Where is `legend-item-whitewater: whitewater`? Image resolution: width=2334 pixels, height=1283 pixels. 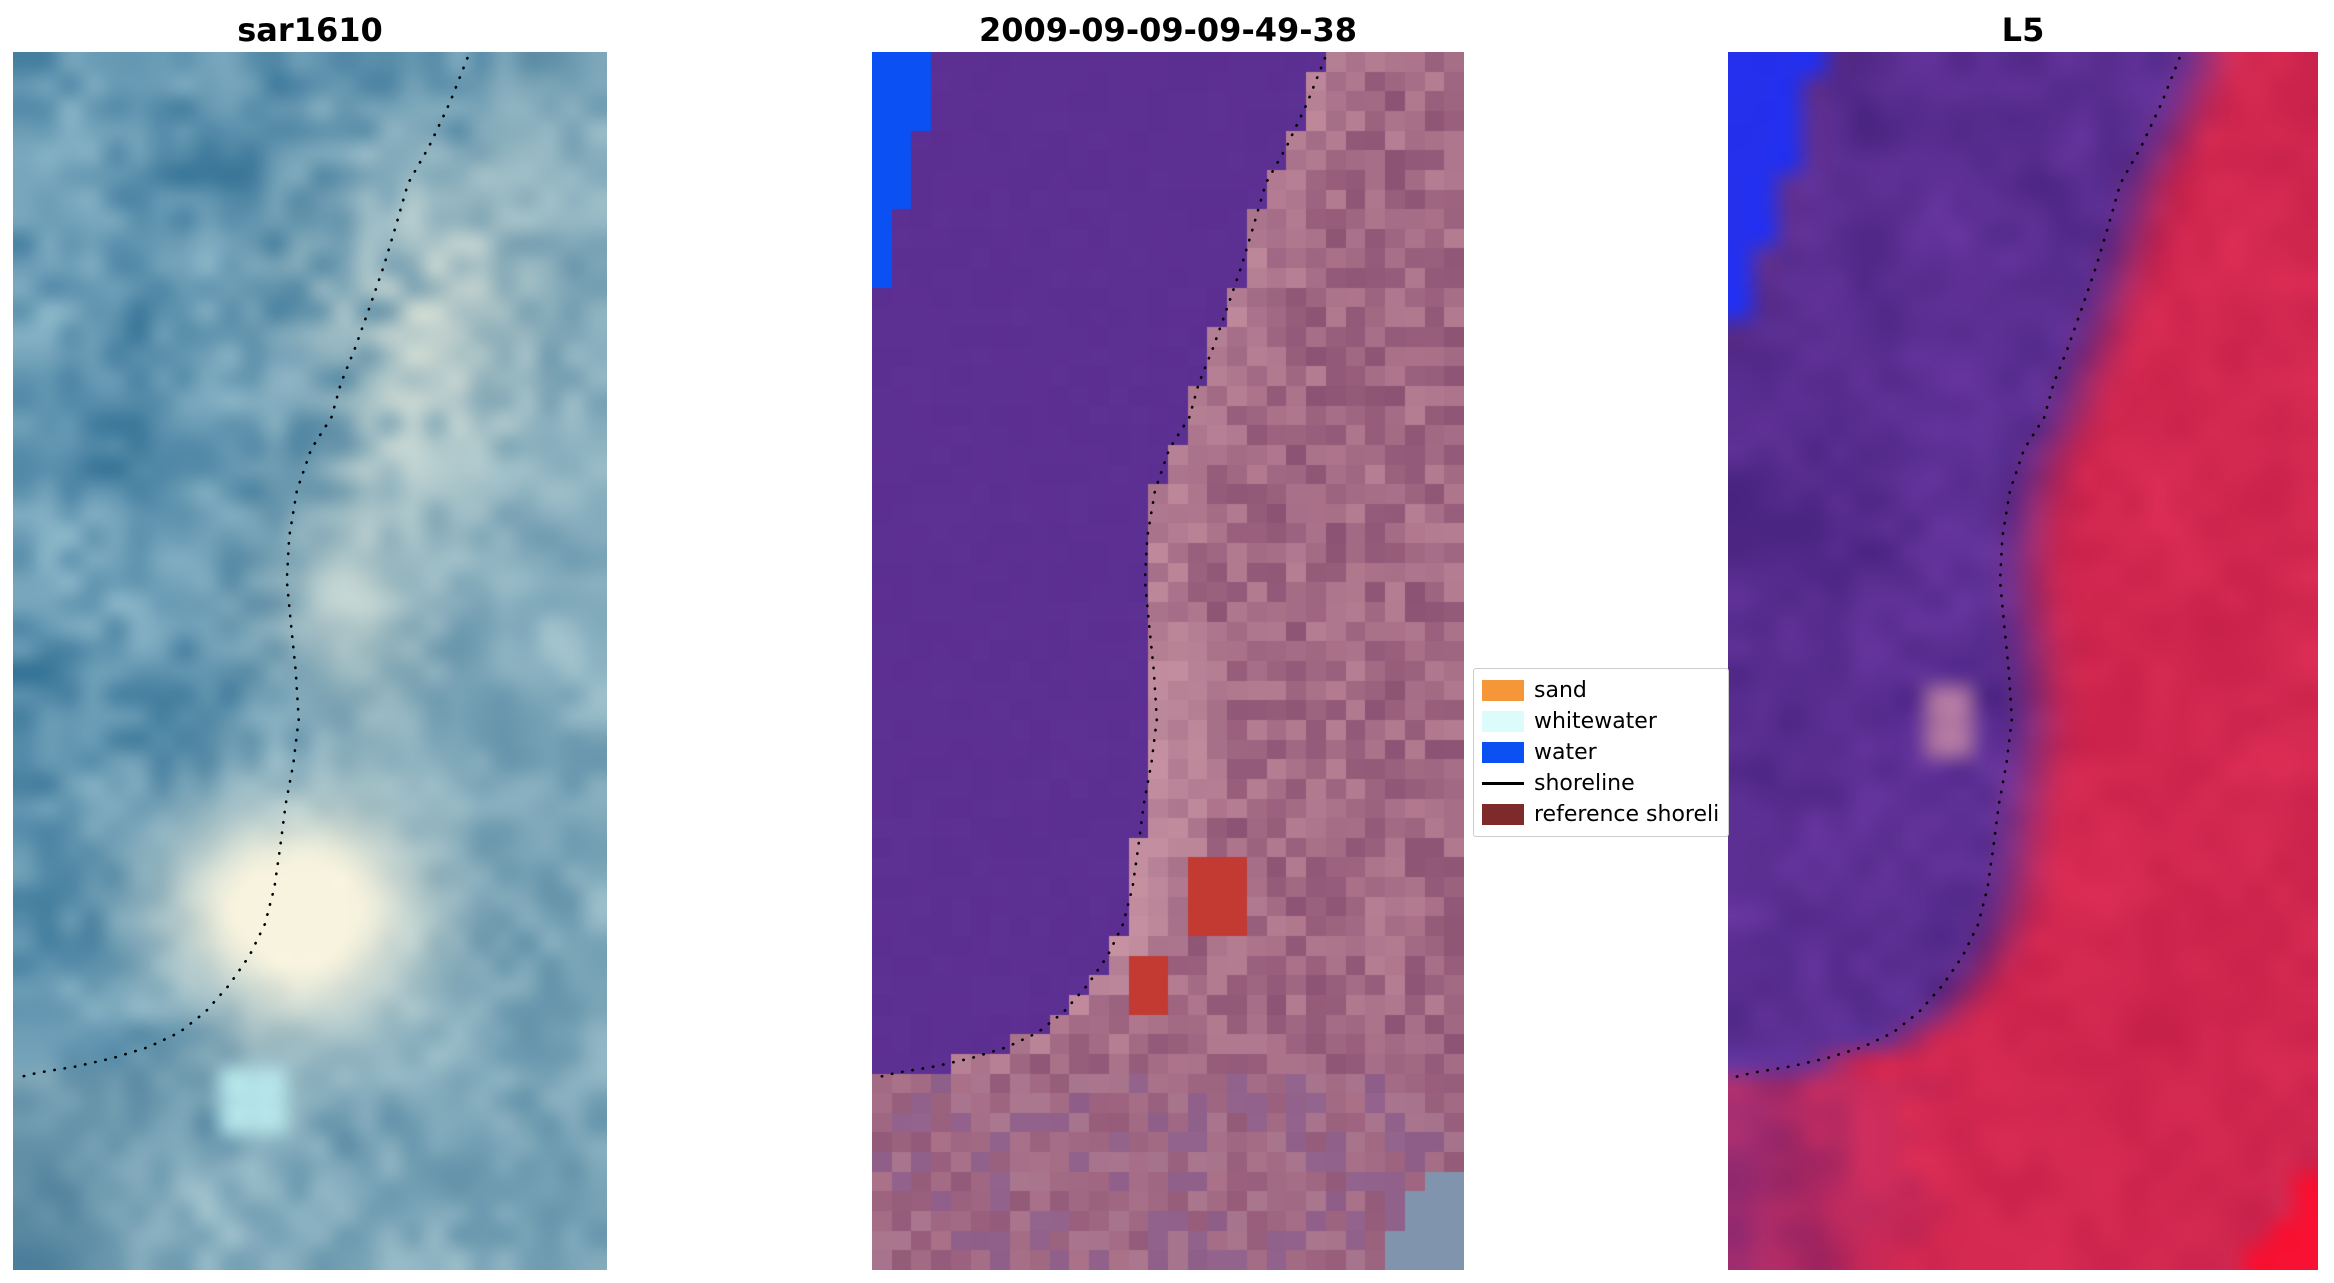 legend-item-whitewater: whitewater is located at coordinates (1601, 721).